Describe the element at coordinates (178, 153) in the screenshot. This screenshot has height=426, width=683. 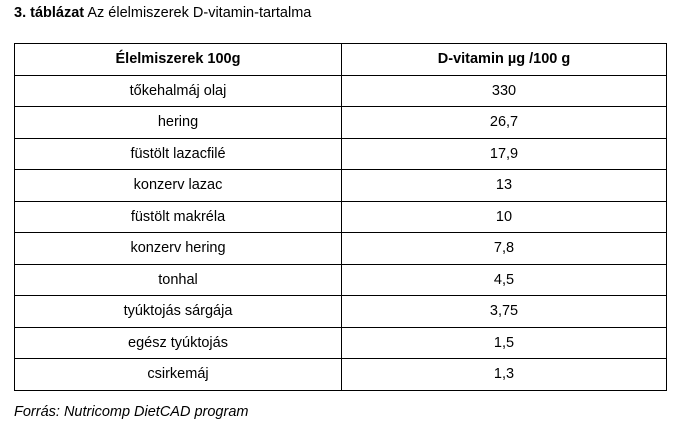
I see `food-cell: füstölt lazacfilé` at that location.